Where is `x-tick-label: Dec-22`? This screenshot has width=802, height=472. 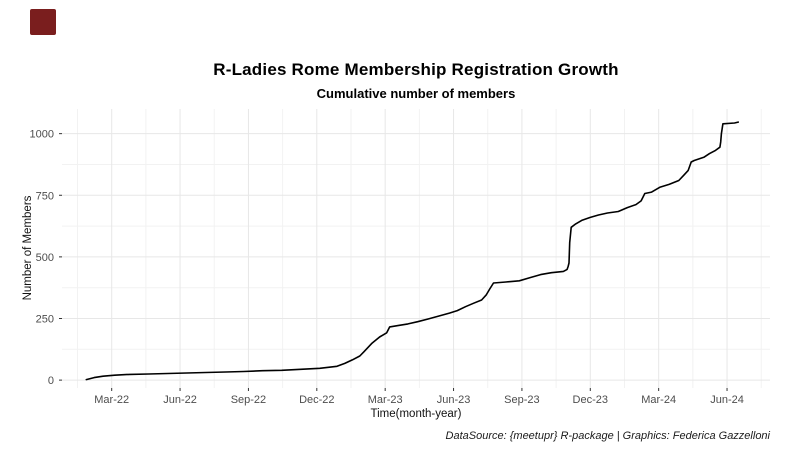
x-tick-label: Dec-22 is located at coordinates (316, 400).